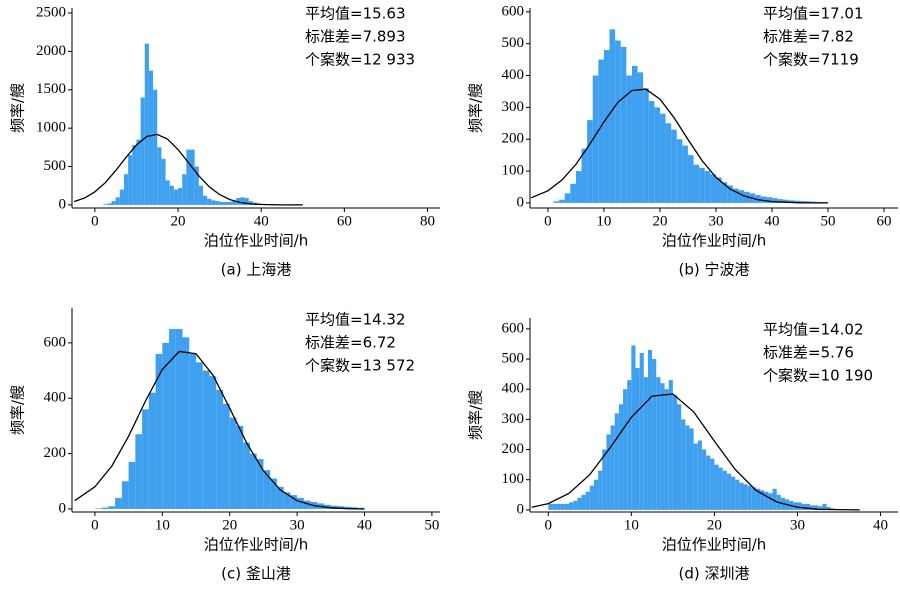 This screenshot has height=589, width=900. What do you see at coordinates (355, 37) in the screenshot?
I see `annotation: 标准差=7.893` at bounding box center [355, 37].